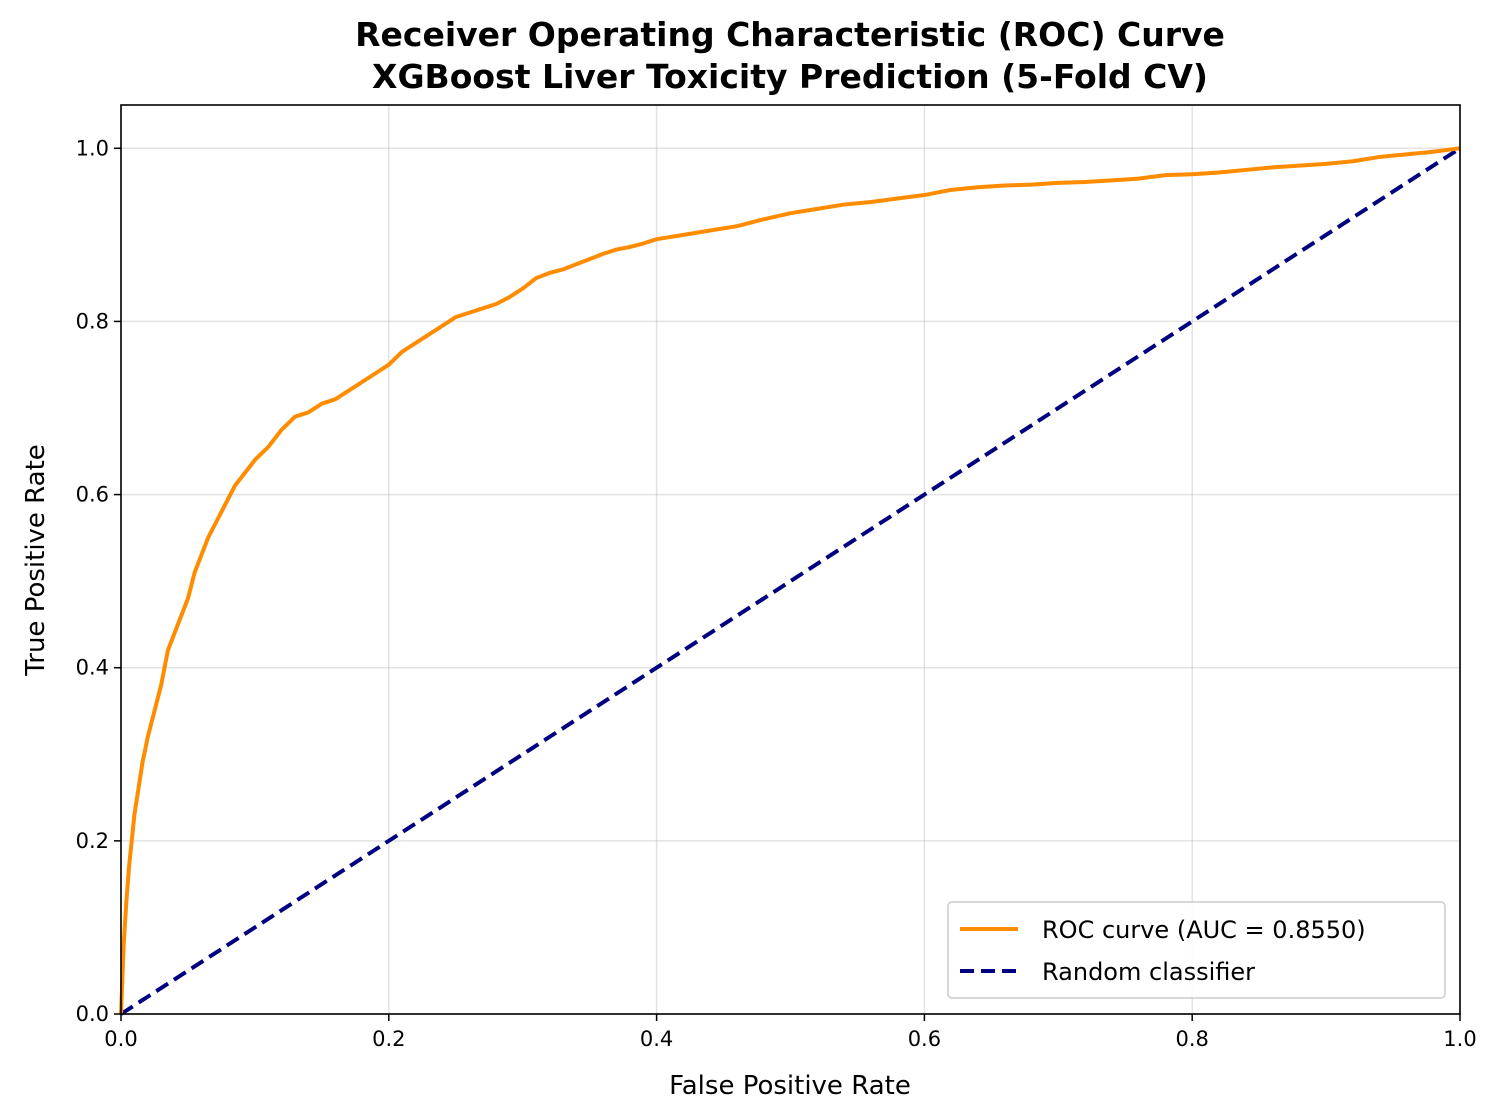 The image size is (1500, 1119). What do you see at coordinates (924, 1039) in the screenshot?
I see `x-tick-label: 0.6` at bounding box center [924, 1039].